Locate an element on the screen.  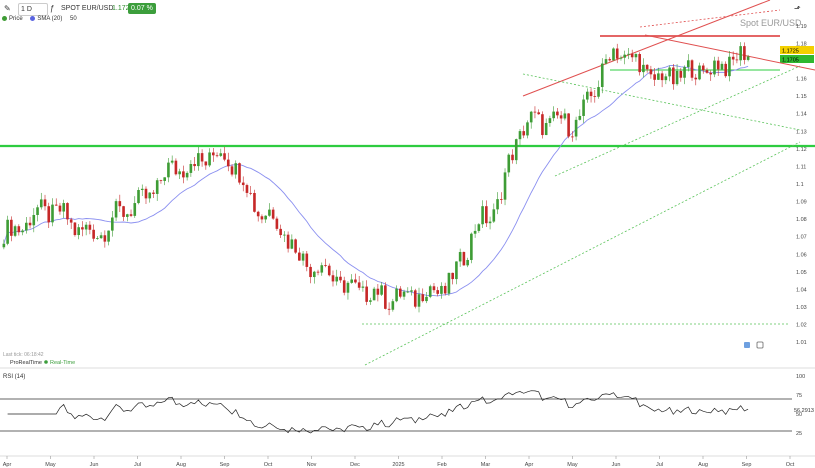
dotted-green-channel-mid is located at coordinates (677, 121).